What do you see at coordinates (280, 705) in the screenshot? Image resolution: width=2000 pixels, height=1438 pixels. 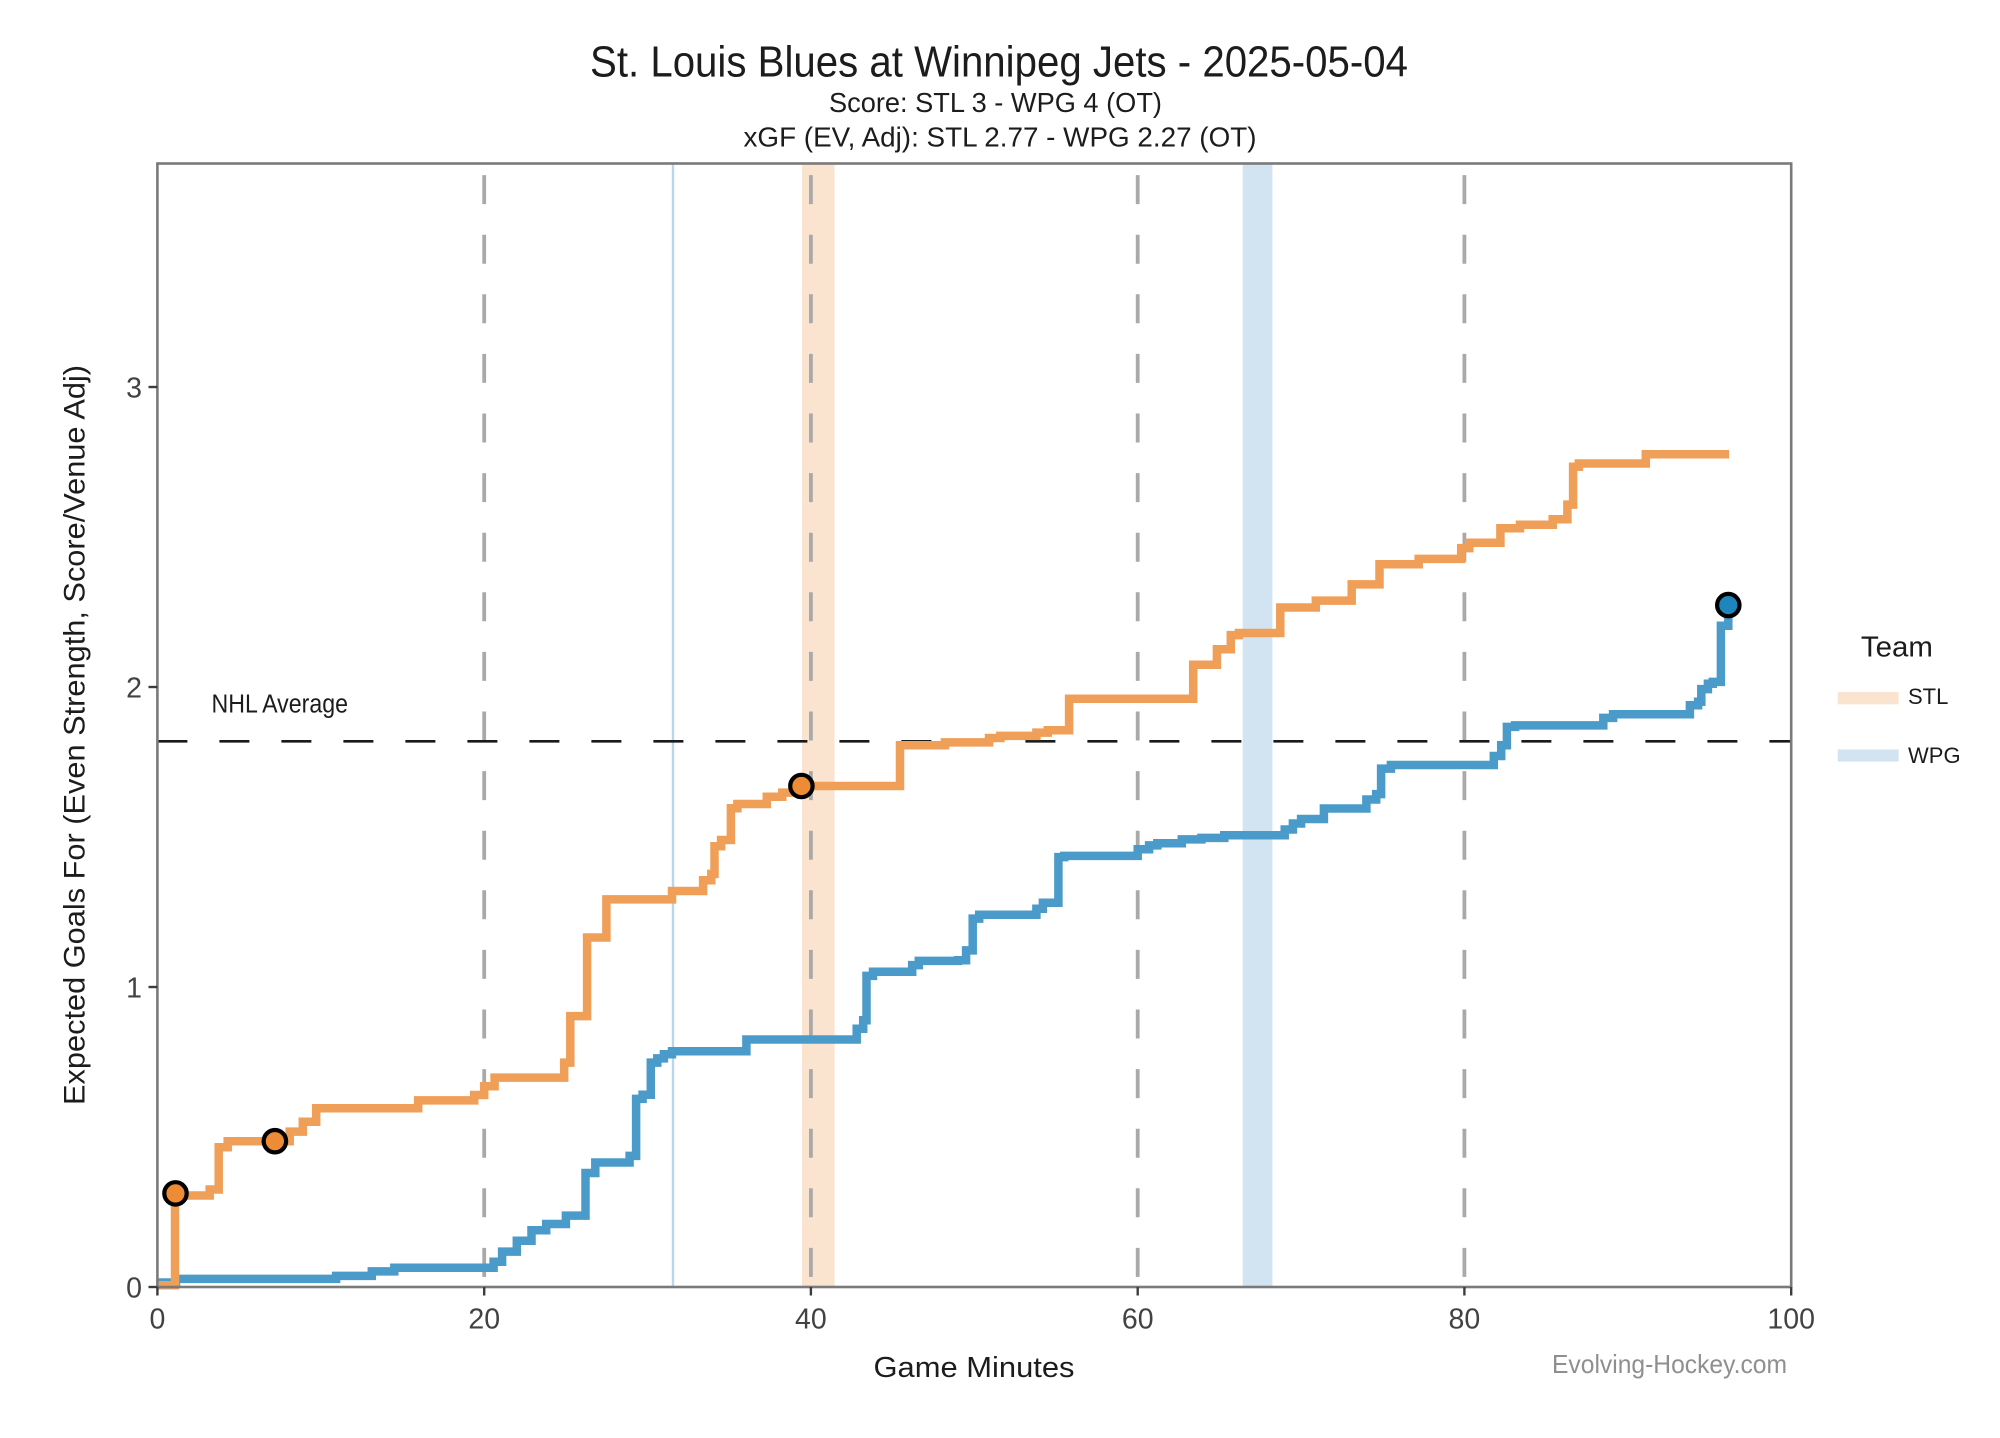 I see `svg-text: NHL Average` at bounding box center [280, 705].